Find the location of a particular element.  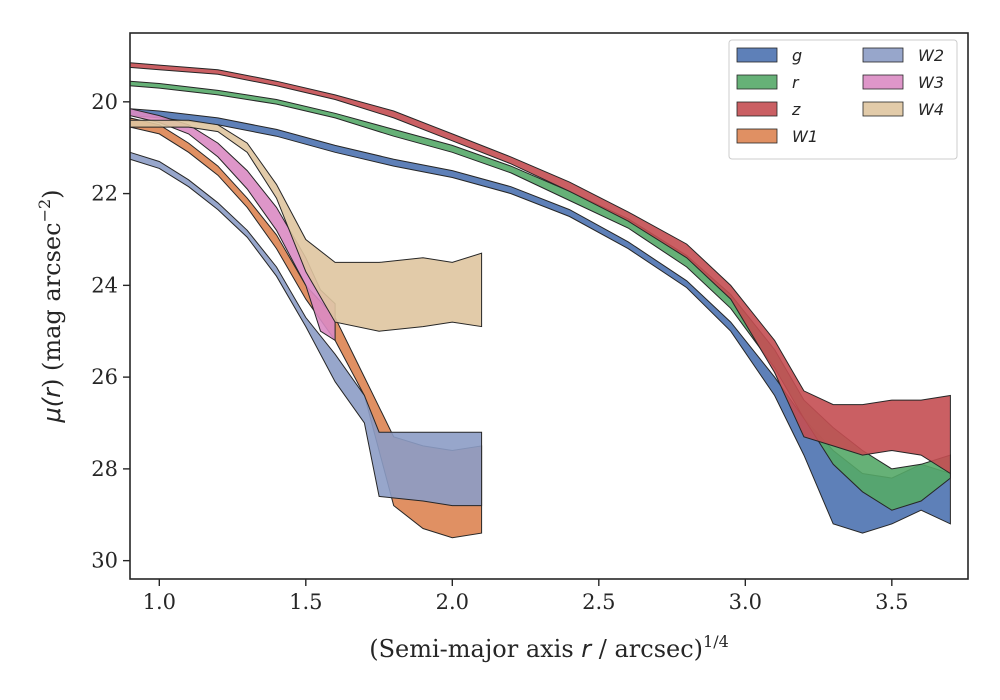

legend: grz W1 W2 W3 W4 is located at coordinates (843, 99).